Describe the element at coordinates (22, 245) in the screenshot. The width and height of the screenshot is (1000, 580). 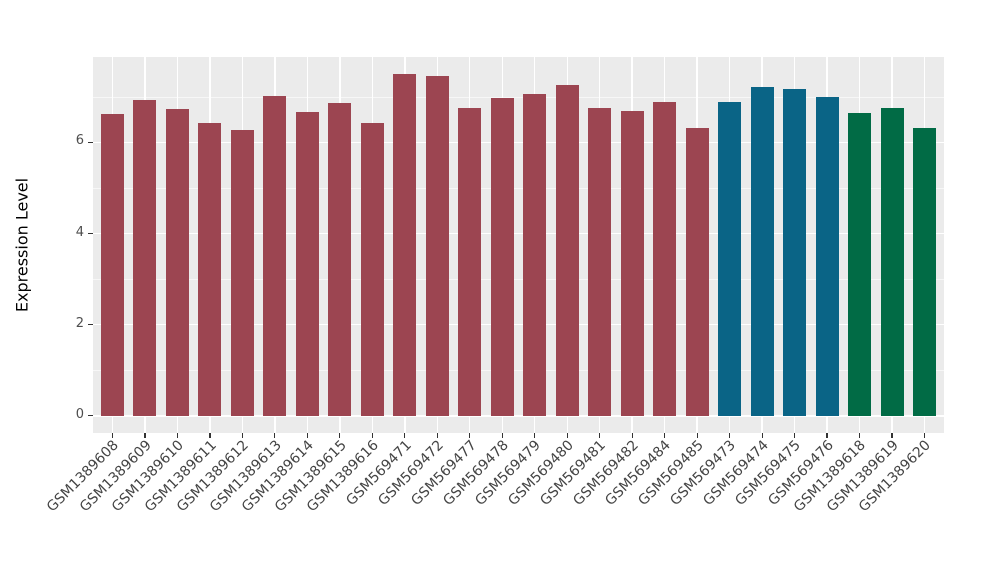
I see `y-axis-title: Expression Level` at that location.